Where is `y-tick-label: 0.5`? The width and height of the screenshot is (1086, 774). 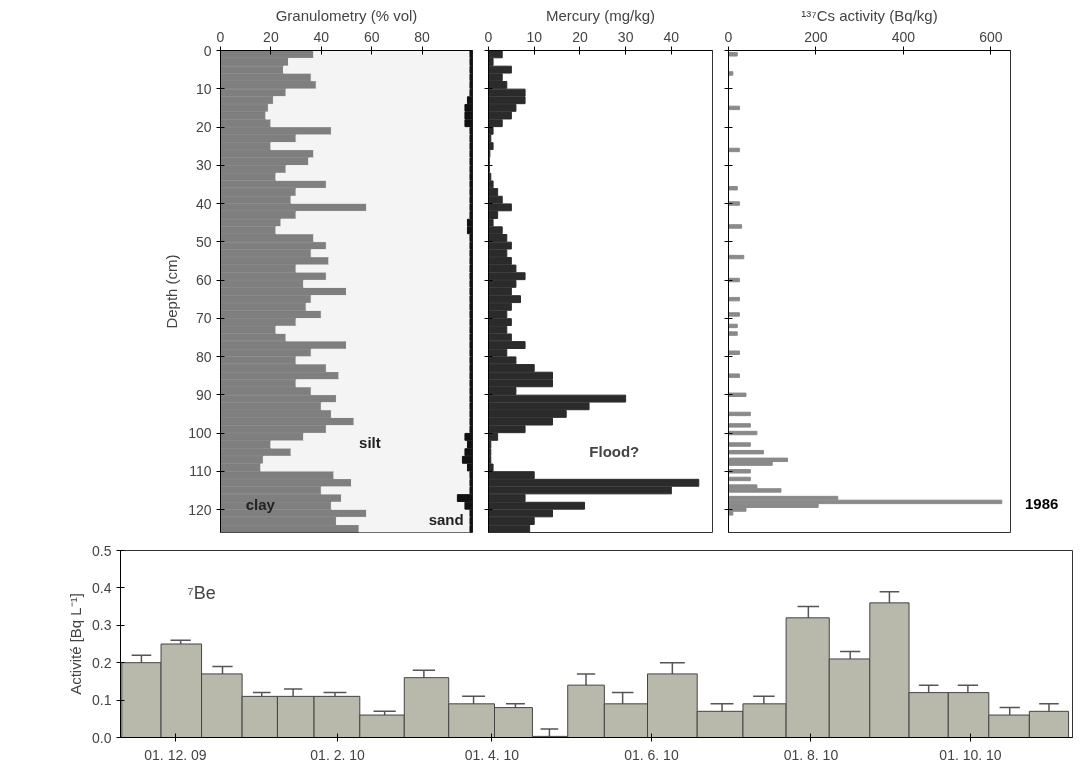
y-tick-label: 0.5 is located at coordinates (102, 550).